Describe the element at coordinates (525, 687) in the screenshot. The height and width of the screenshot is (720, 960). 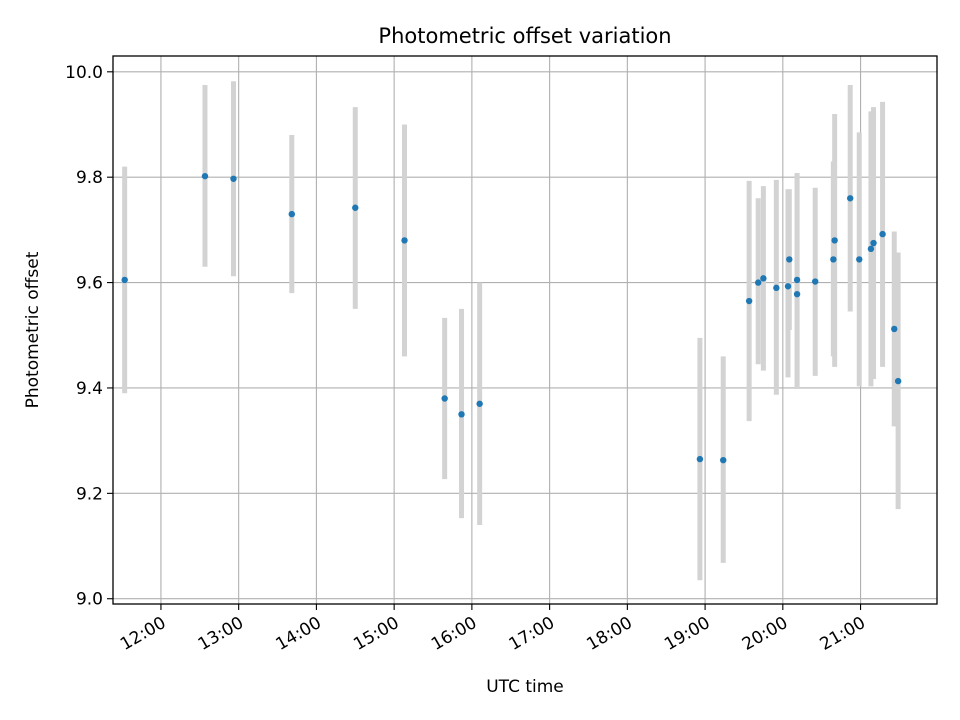
I see `x-axis-label: UTC time` at that location.